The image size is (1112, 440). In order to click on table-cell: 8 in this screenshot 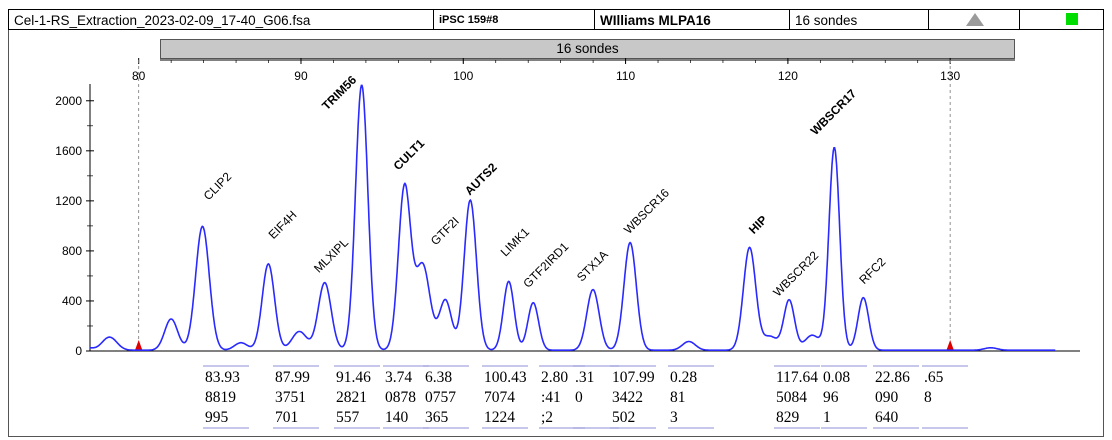, I will do `click(928, 397)`.